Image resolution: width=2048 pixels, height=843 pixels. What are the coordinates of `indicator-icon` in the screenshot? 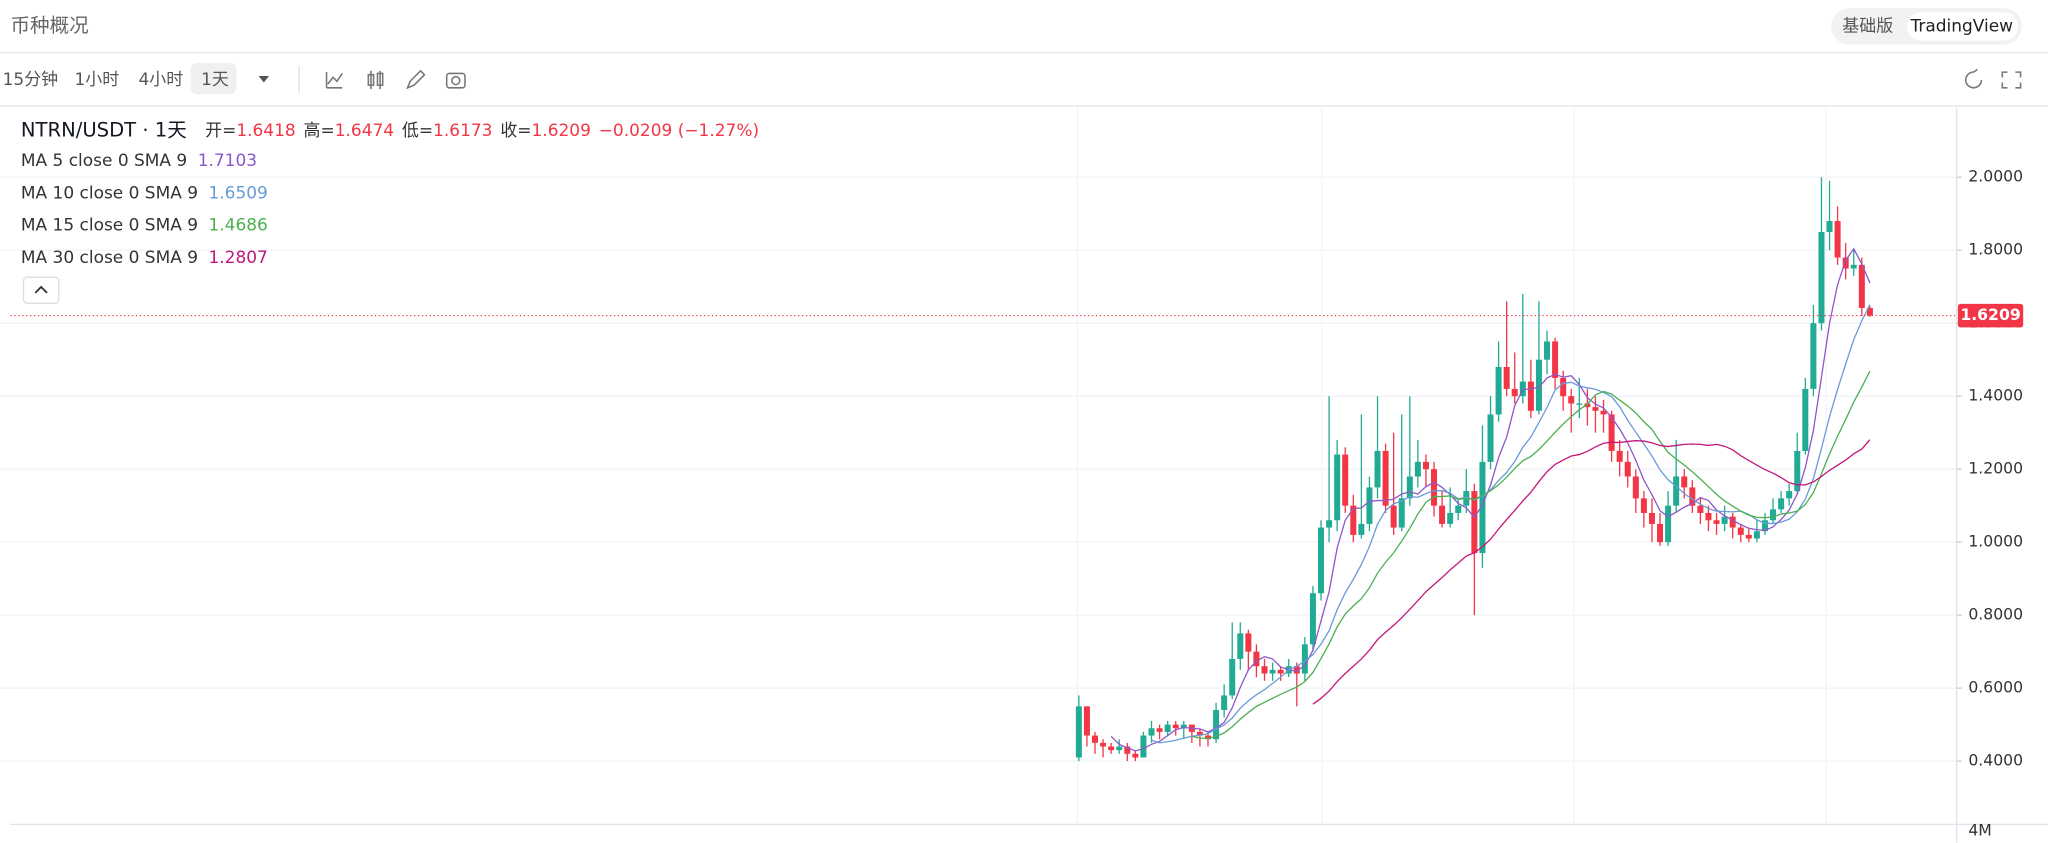 It's located at (334, 80).